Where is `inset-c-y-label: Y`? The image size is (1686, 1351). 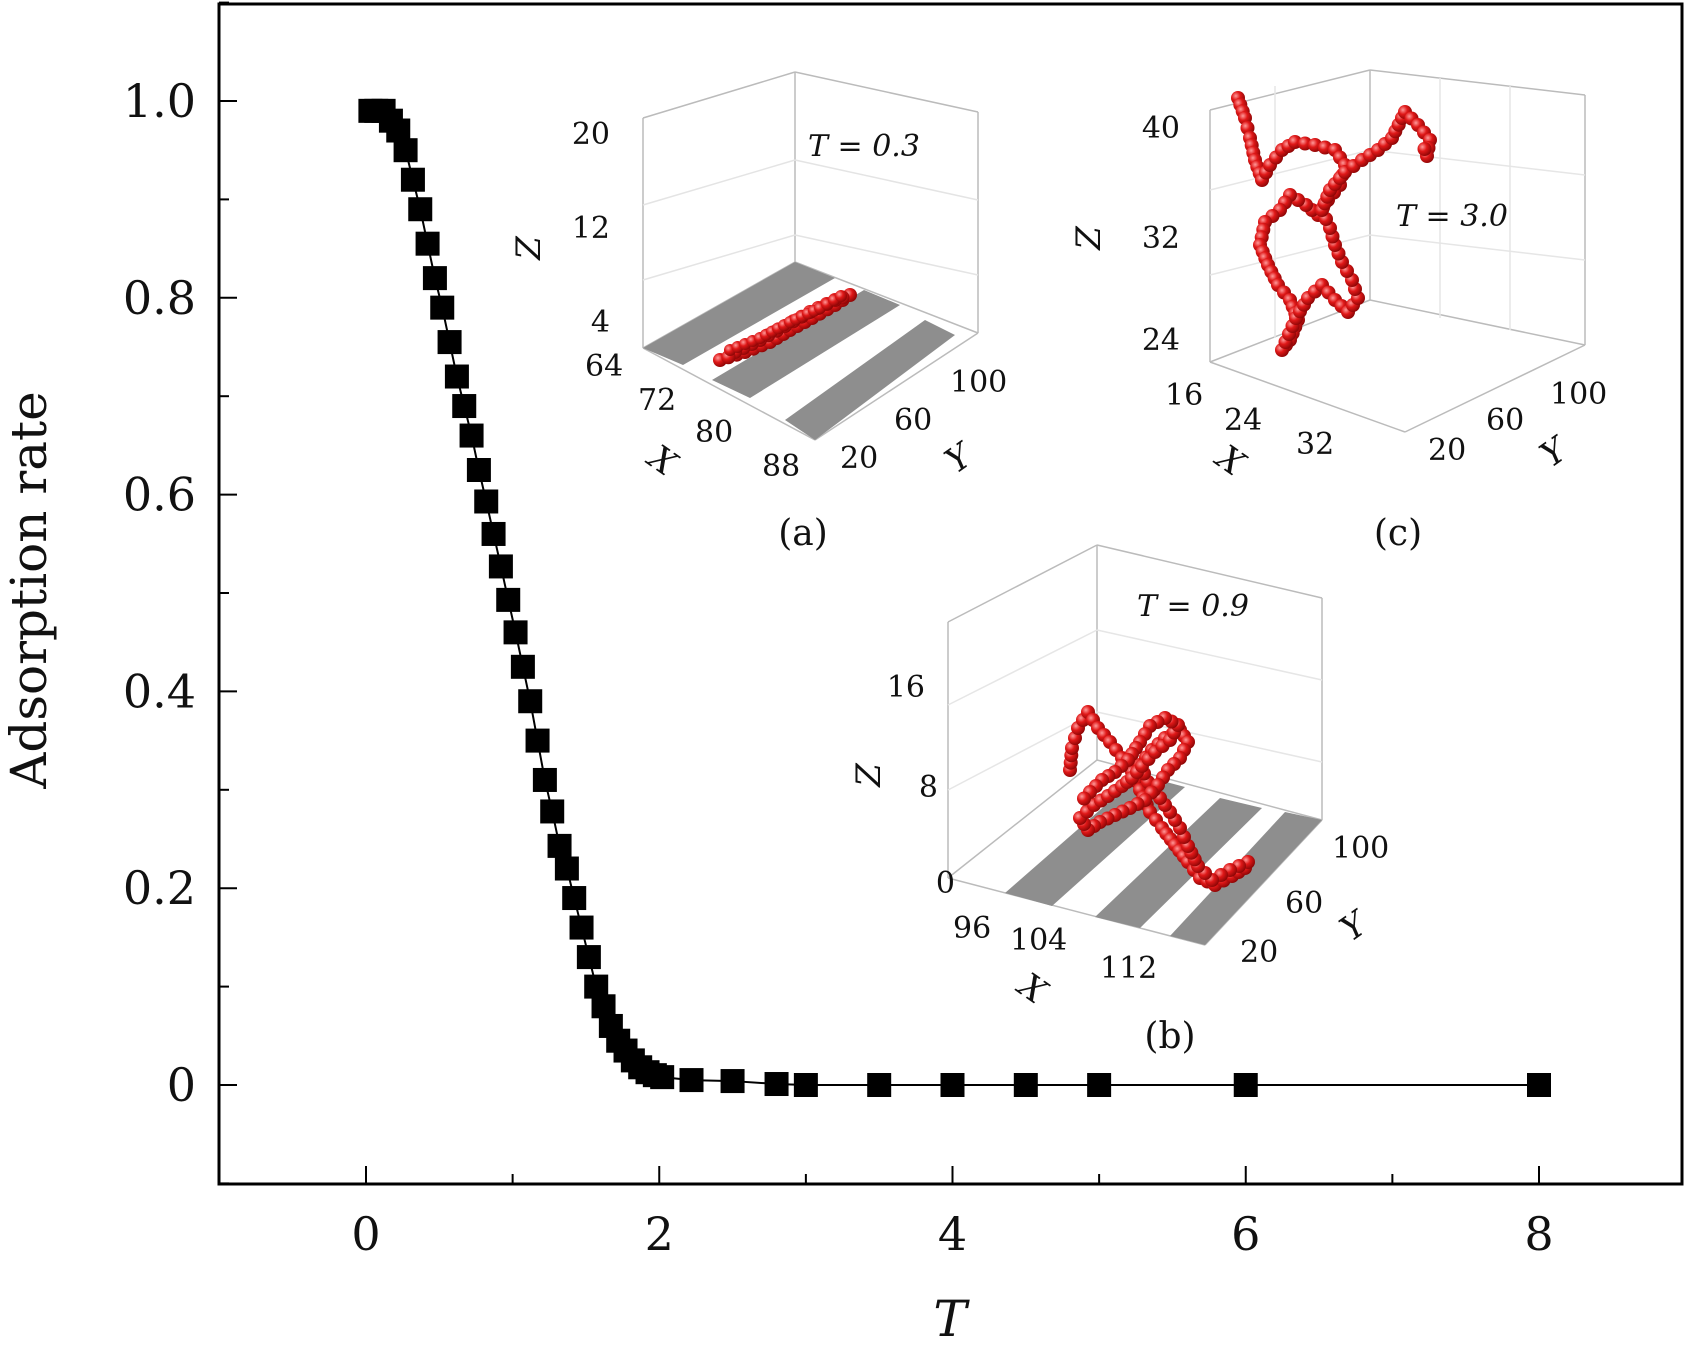
inset-c-y-label: Y is located at coordinates (1555, 452).